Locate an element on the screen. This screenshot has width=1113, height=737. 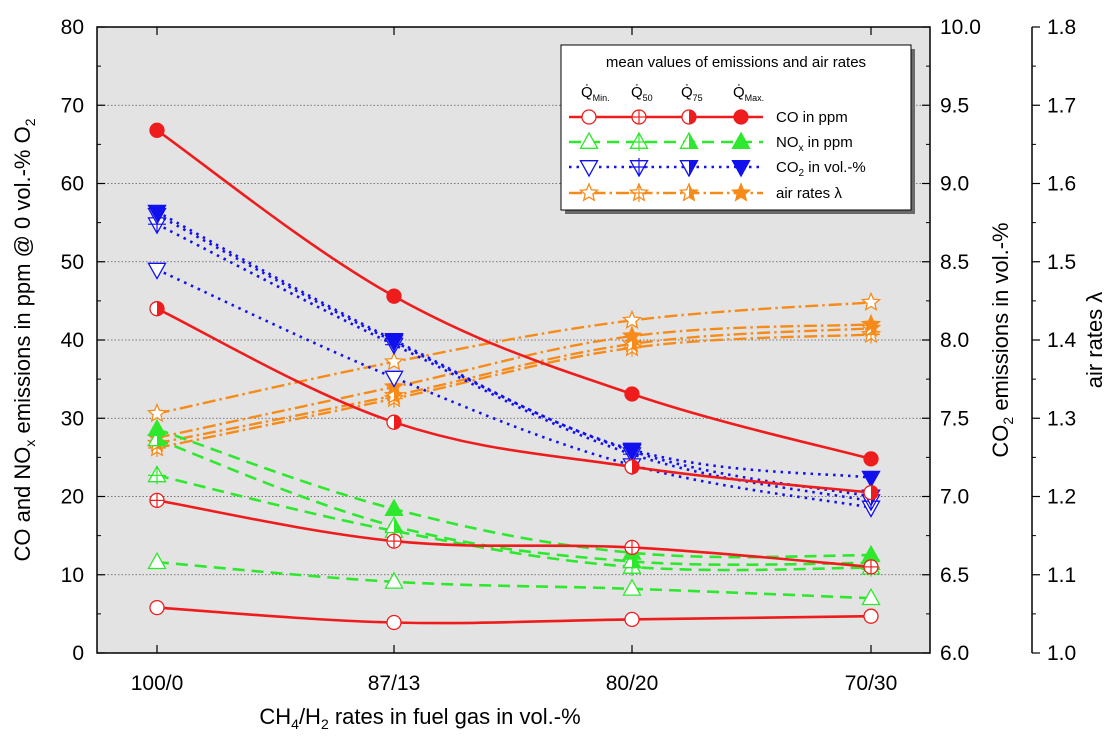
co2-axis-tick-label: 6.0 is located at coordinates (954, 653).